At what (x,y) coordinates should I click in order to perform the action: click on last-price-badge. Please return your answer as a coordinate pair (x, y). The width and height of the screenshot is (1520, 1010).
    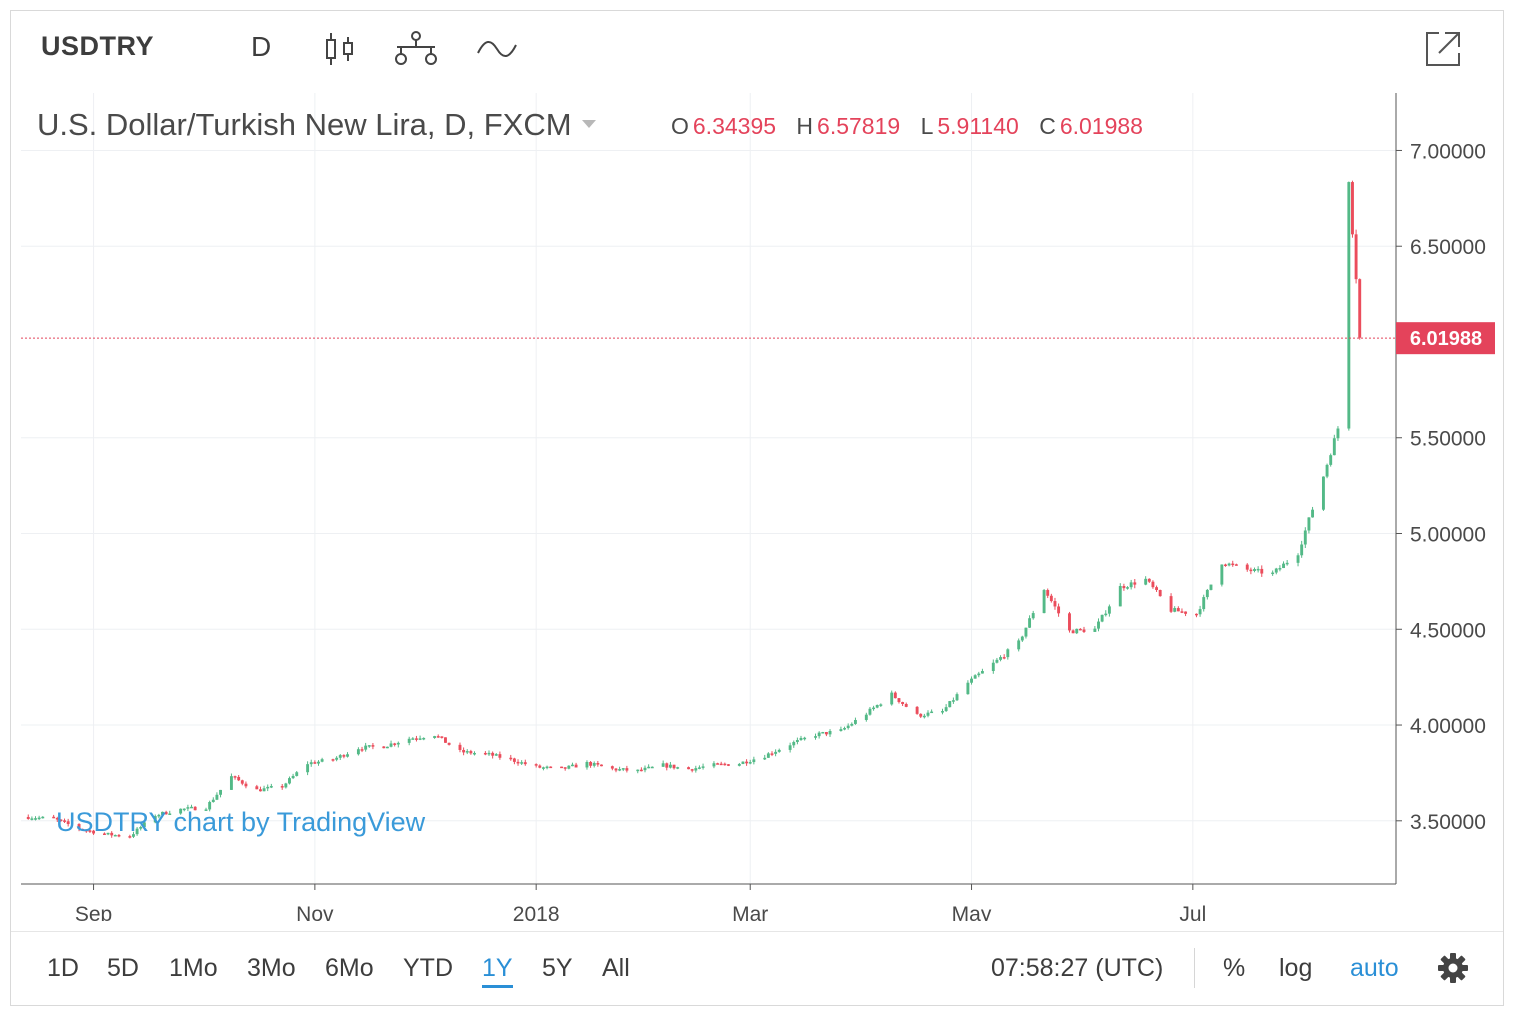
    Looking at the image, I should click on (1445, 338).